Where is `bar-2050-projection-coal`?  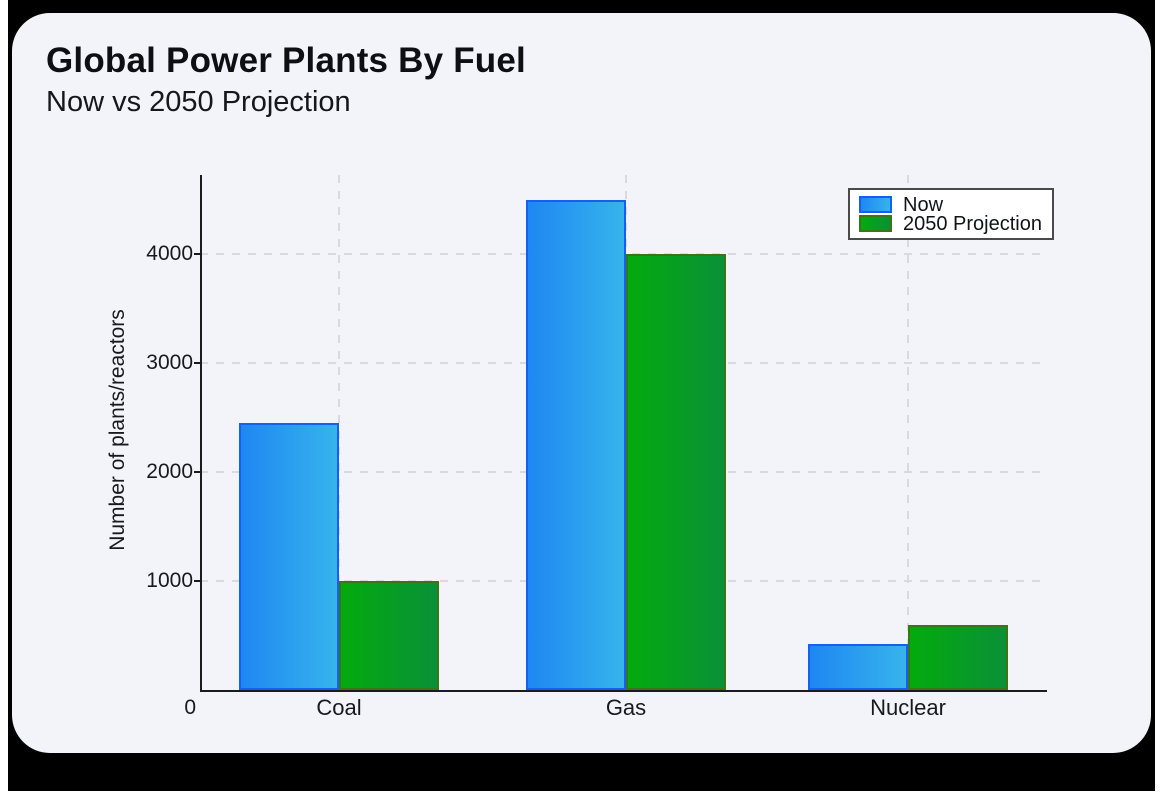 bar-2050-projection-coal is located at coordinates (389, 635).